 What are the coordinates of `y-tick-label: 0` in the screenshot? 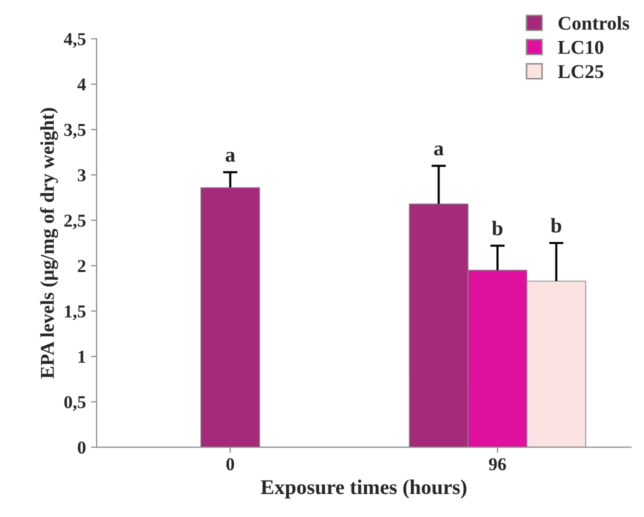 It's located at (82, 447).